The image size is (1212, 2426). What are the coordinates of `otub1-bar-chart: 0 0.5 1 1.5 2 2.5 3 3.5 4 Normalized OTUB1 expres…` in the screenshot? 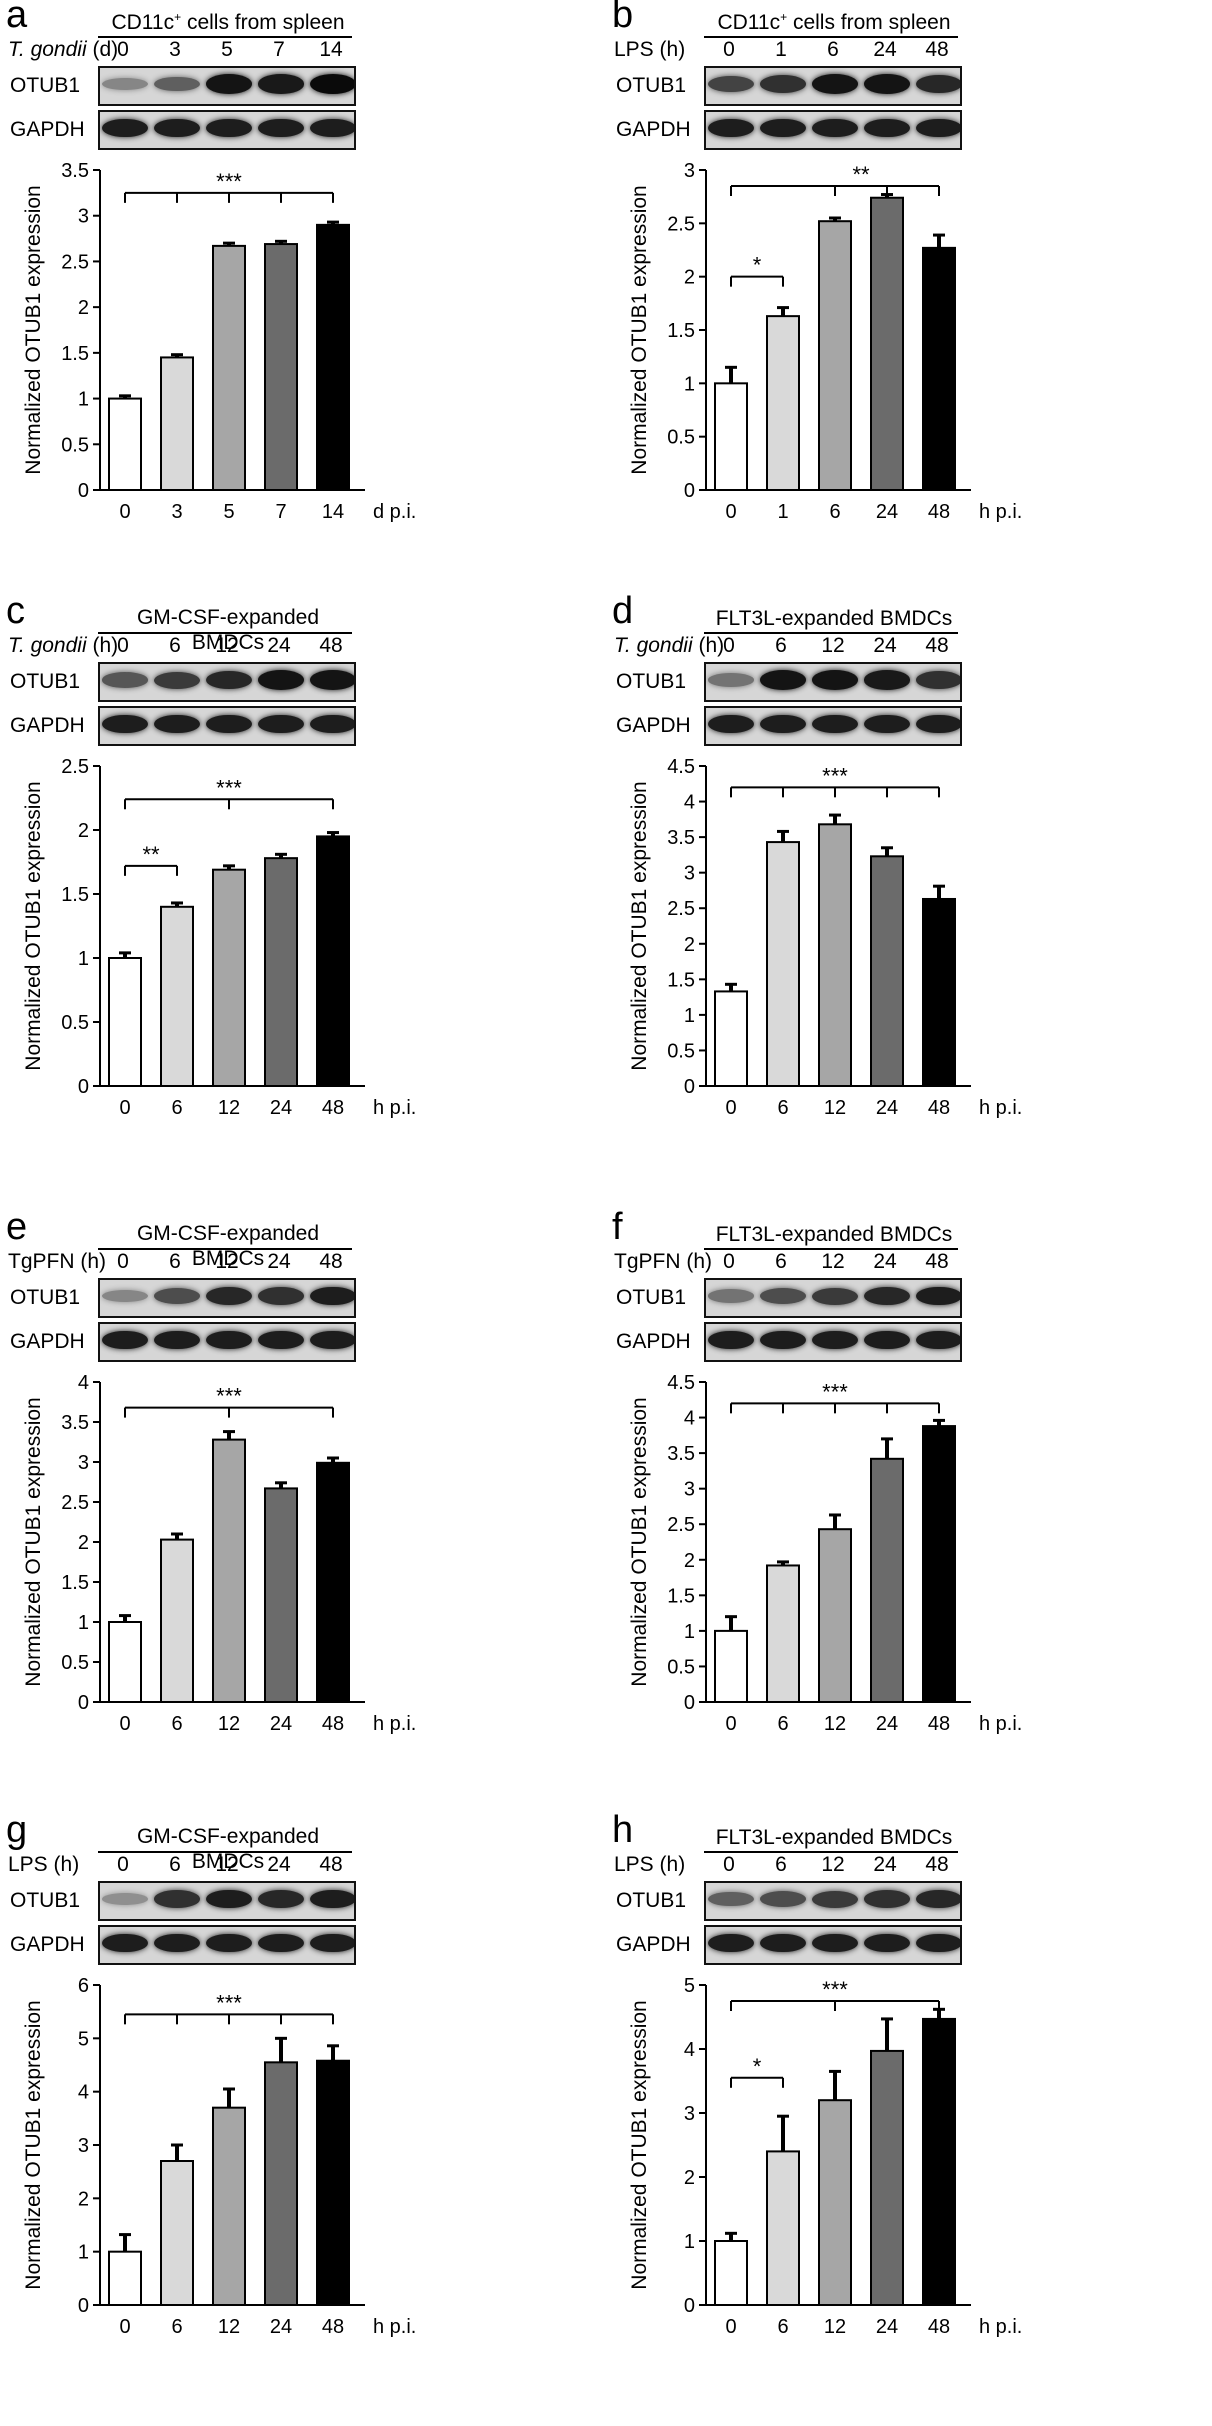 It's located at (219, 1553).